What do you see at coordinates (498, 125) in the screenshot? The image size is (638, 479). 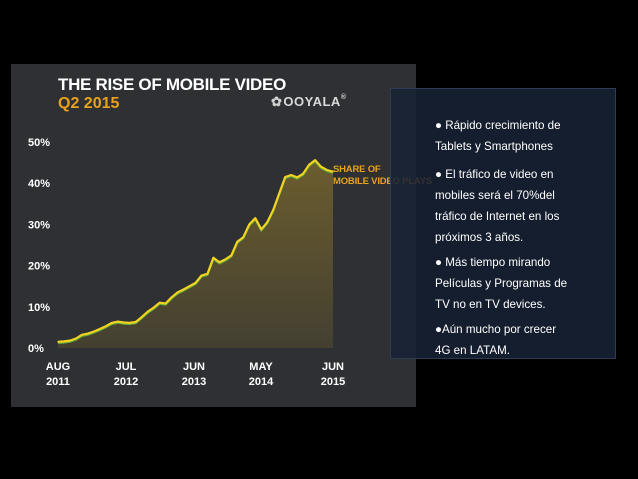 I see `note-line: ● Rápido crecimiento de` at bounding box center [498, 125].